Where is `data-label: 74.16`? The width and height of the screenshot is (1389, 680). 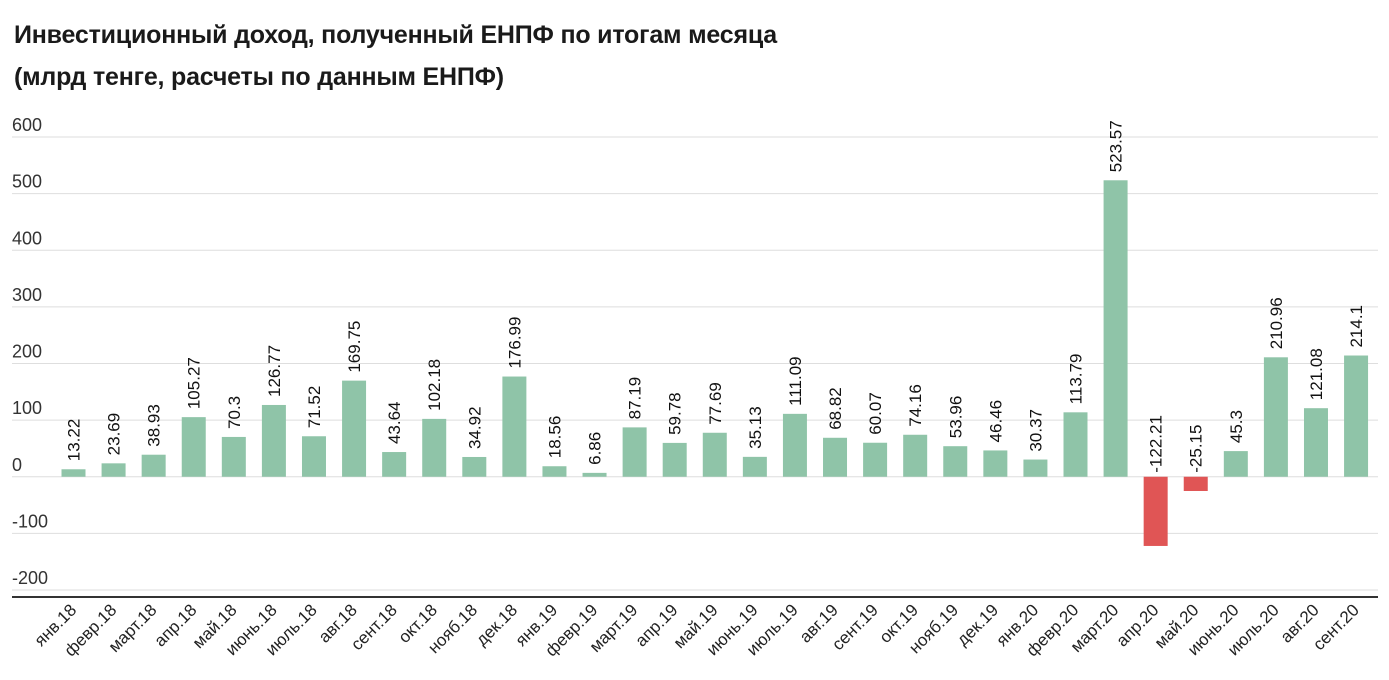
data-label: 74.16 is located at coordinates (915, 405).